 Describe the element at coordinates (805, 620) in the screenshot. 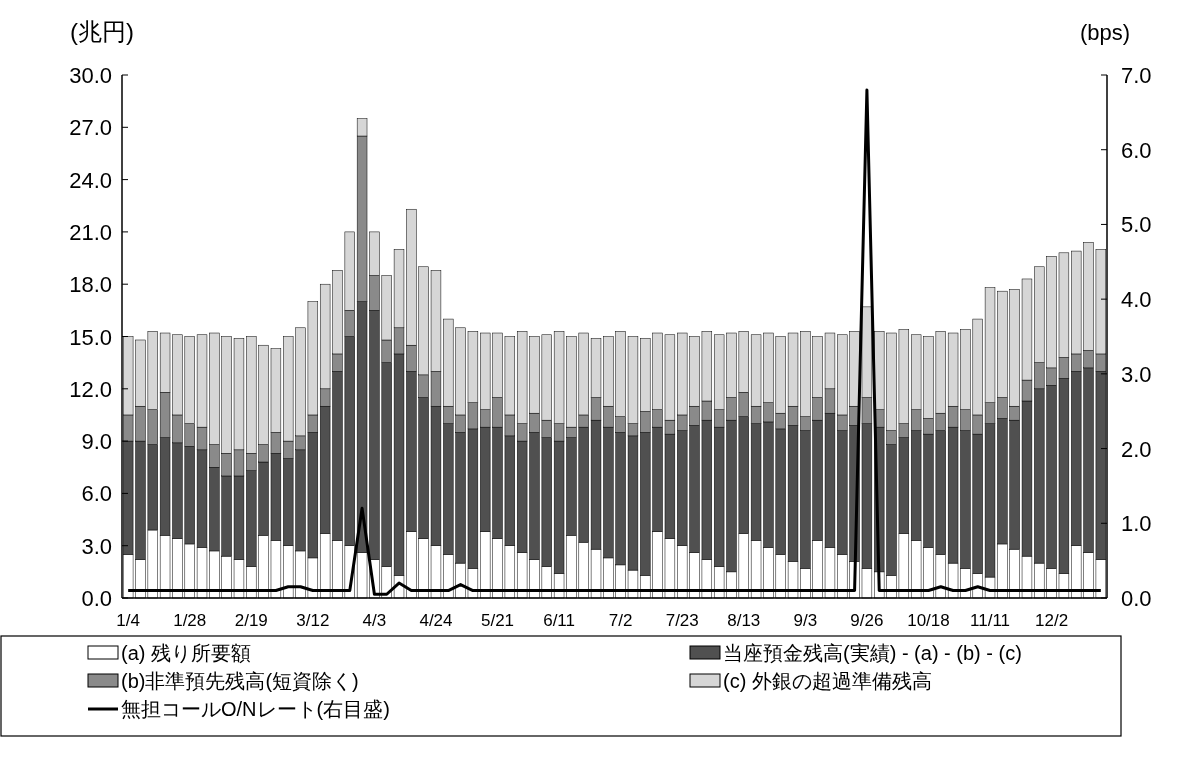

I see `x-tick-label: 9/3` at that location.